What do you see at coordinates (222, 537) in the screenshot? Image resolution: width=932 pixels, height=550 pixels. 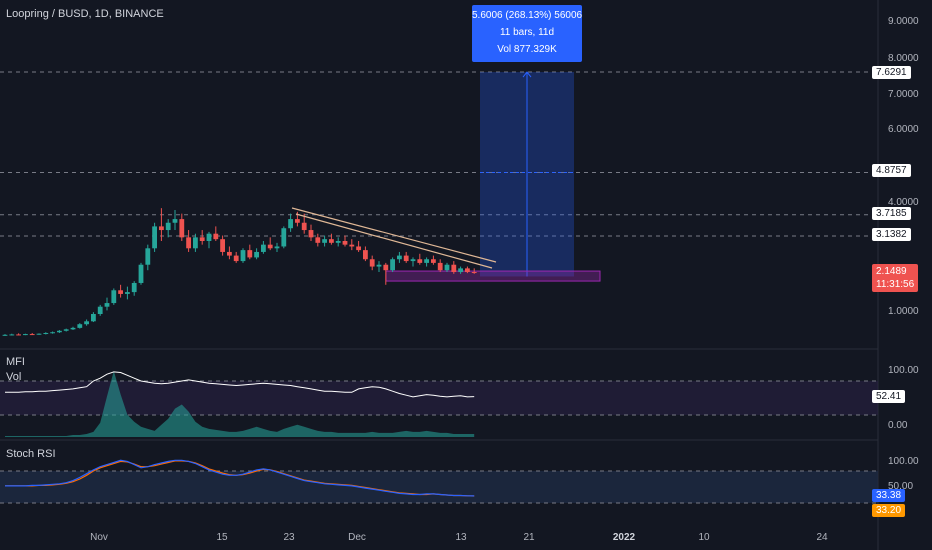 I see `time-tick: 15` at bounding box center [222, 537].